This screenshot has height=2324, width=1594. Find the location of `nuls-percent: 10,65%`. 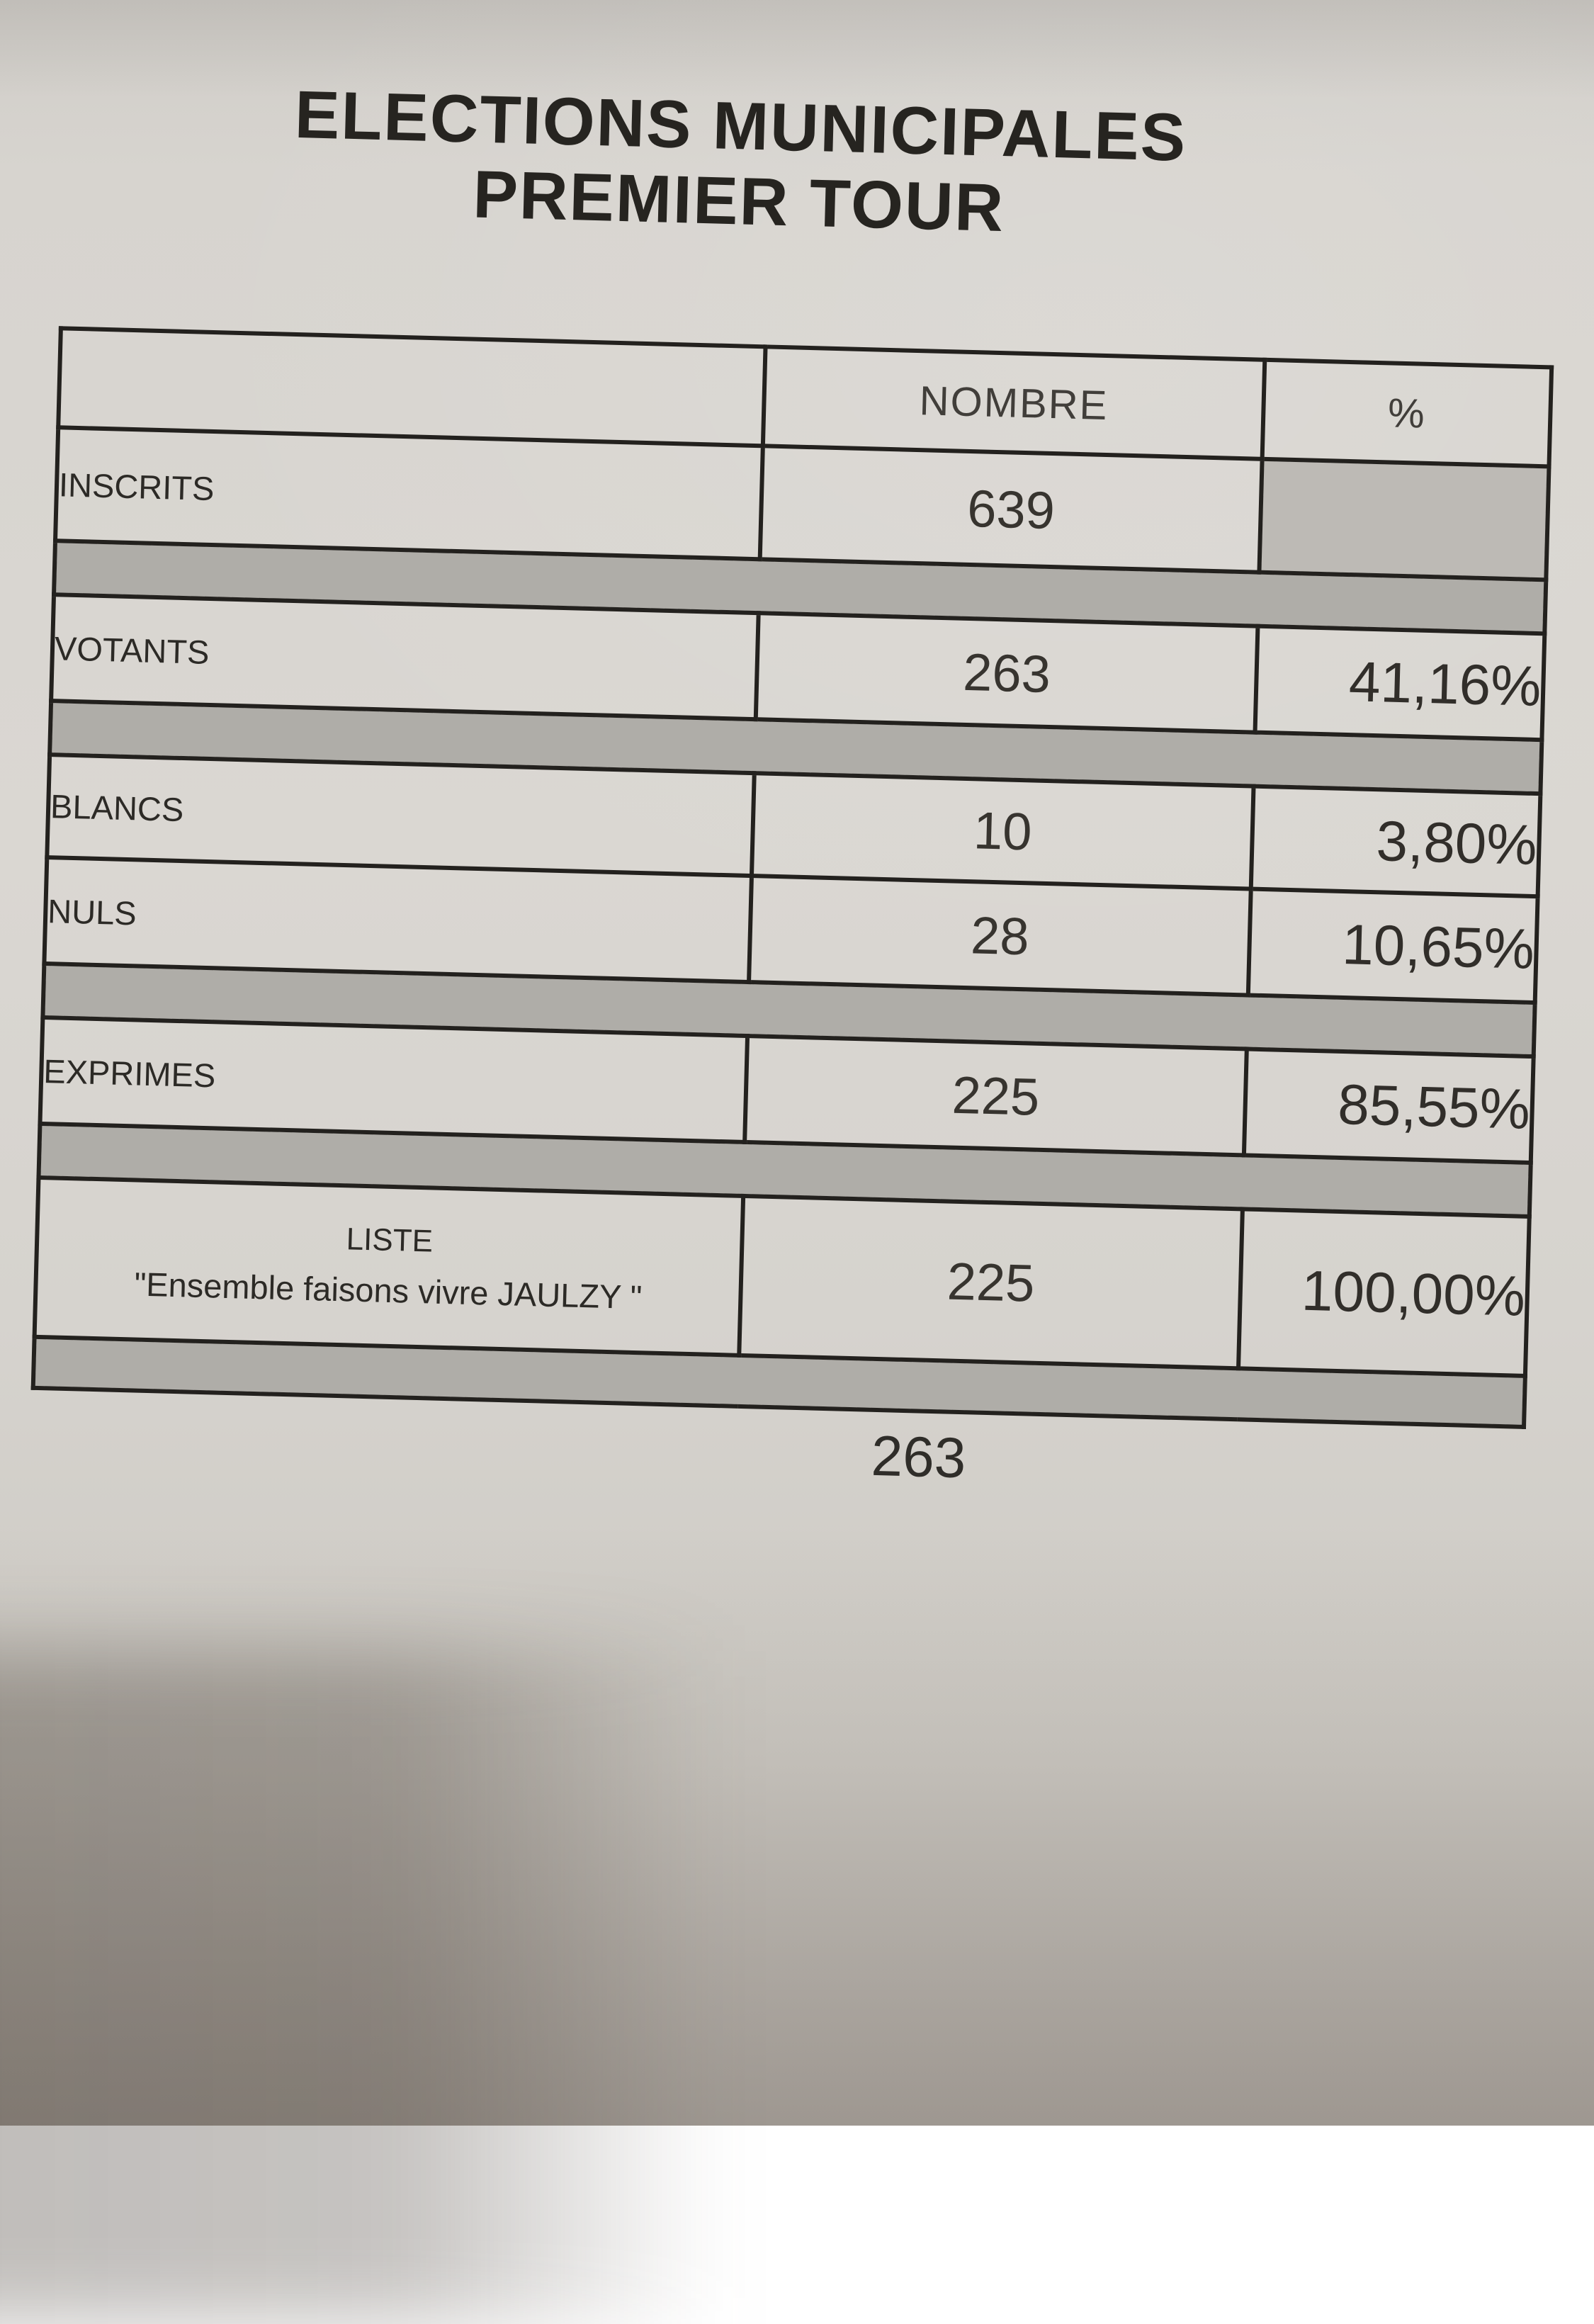

nuls-percent: 10,65% is located at coordinates (1393, 946).